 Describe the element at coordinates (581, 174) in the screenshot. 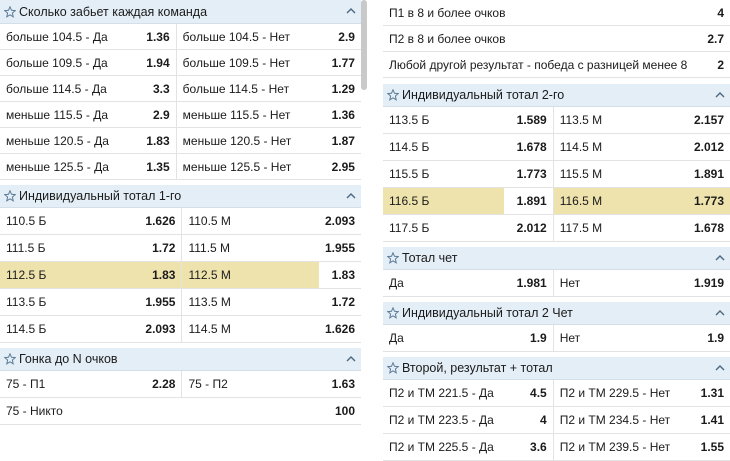

I see `outcome-label: 115.5 М` at that location.